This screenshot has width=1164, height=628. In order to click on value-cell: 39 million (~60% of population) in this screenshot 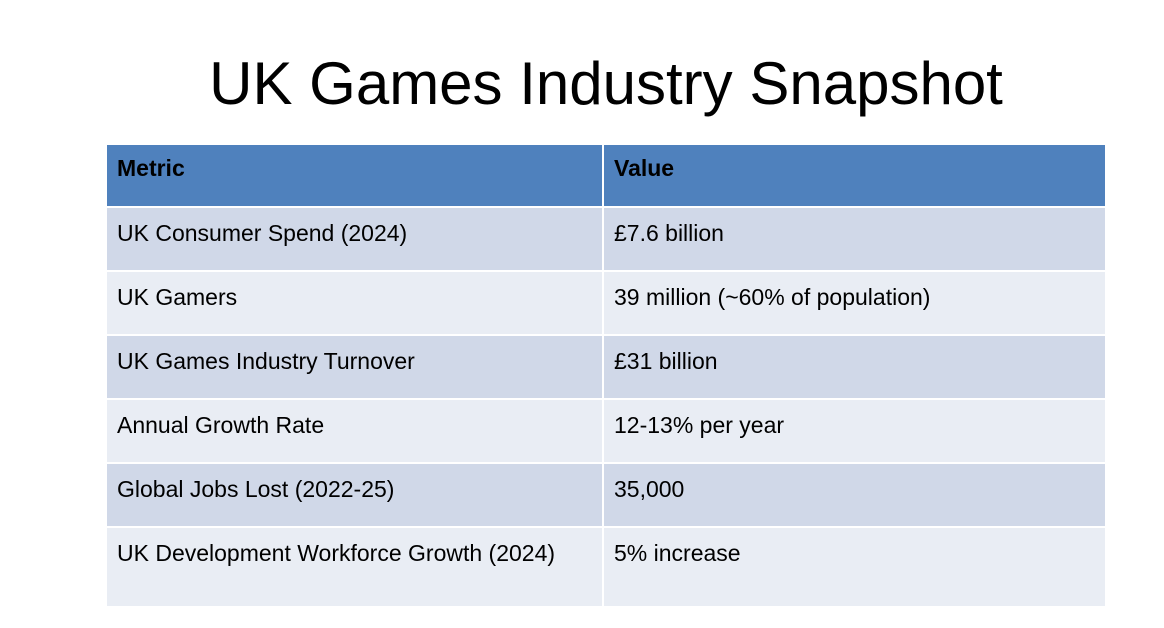, I will do `click(854, 304)`.